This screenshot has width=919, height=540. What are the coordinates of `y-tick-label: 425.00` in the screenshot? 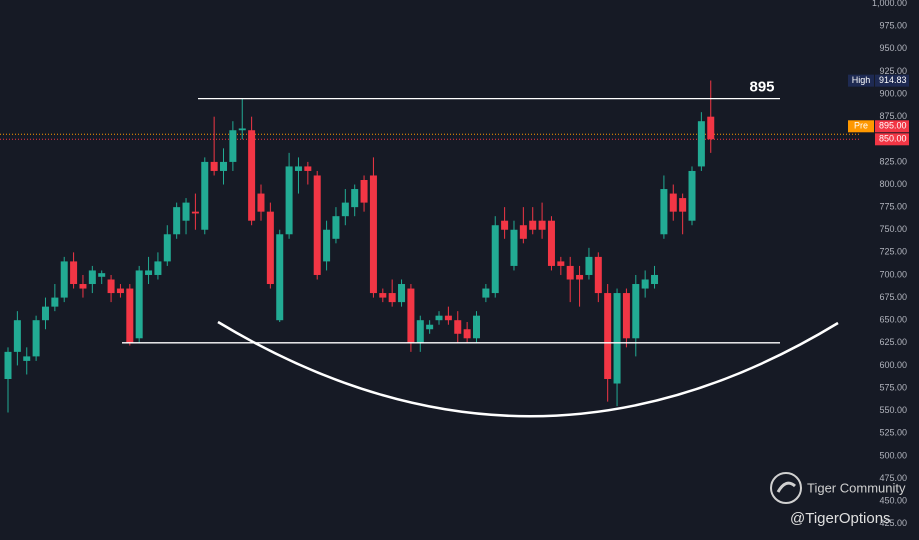 It's located at (893, 523).